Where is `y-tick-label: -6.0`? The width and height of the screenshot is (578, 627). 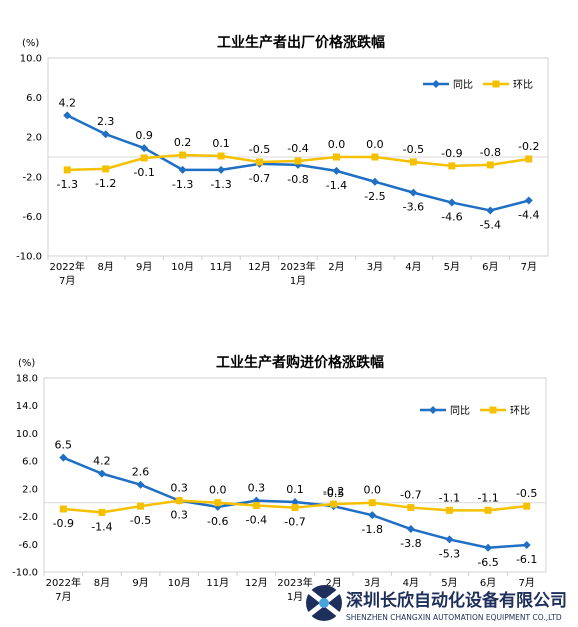 y-tick-label: -6.0 is located at coordinates (28, 545).